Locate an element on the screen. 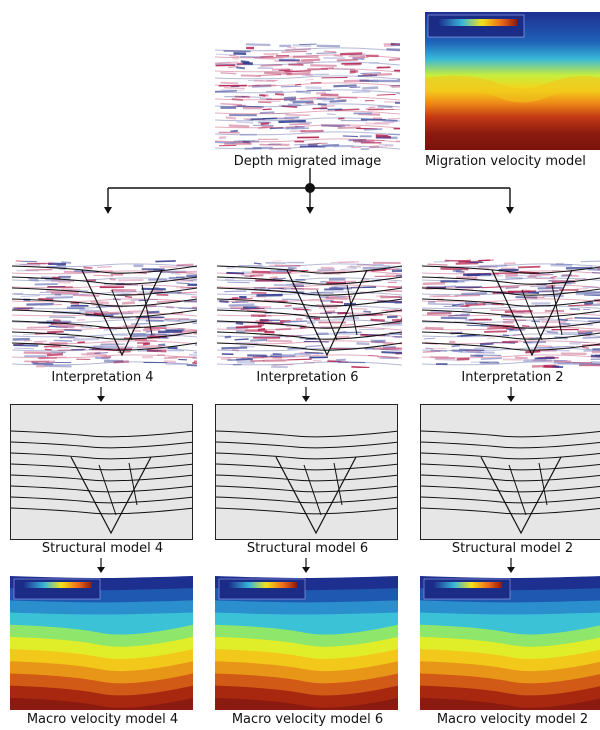  migration-velocity-model-label: Migration velocity model is located at coordinates (505, 161).